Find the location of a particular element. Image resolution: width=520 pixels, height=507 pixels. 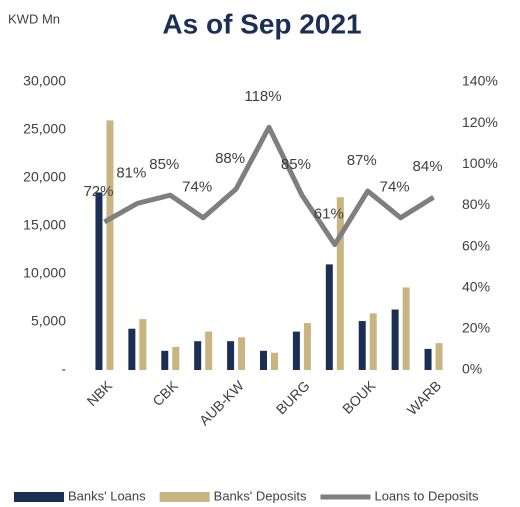

y-tick-label: 20,000 is located at coordinates (44, 177).